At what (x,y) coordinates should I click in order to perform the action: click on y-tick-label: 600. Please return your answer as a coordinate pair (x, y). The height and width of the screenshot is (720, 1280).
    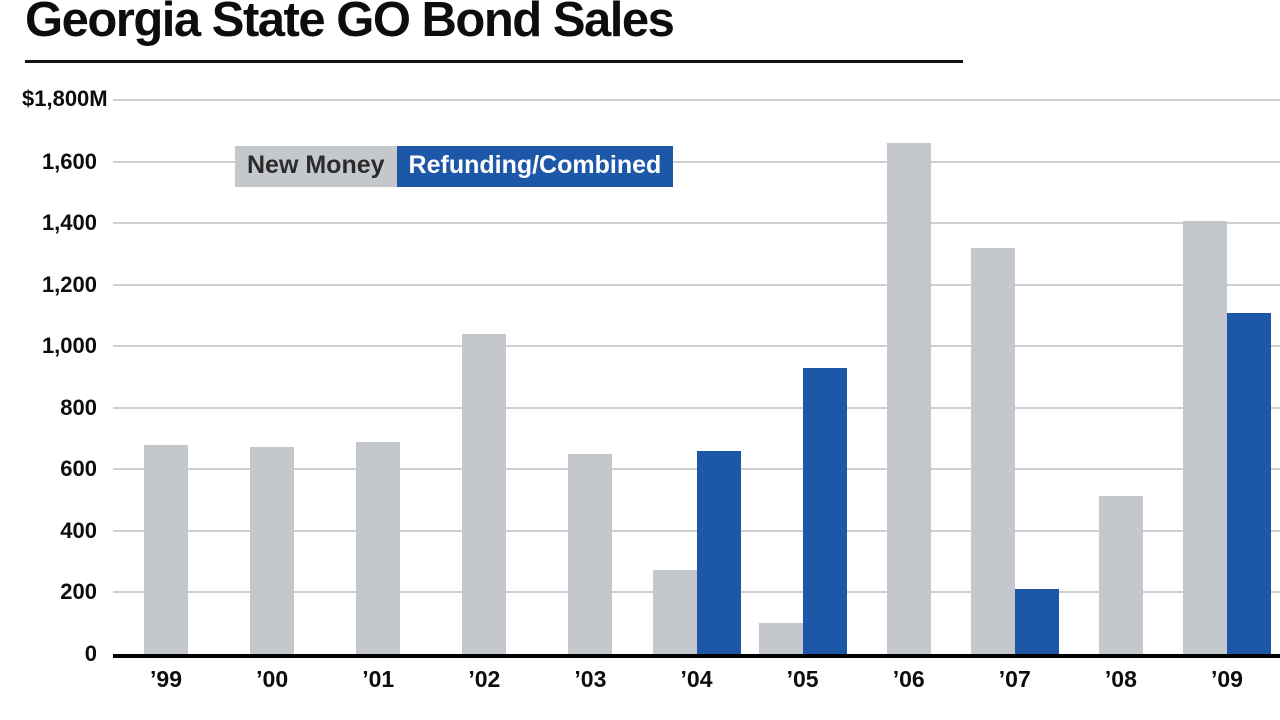
    Looking at the image, I should click on (78, 469).